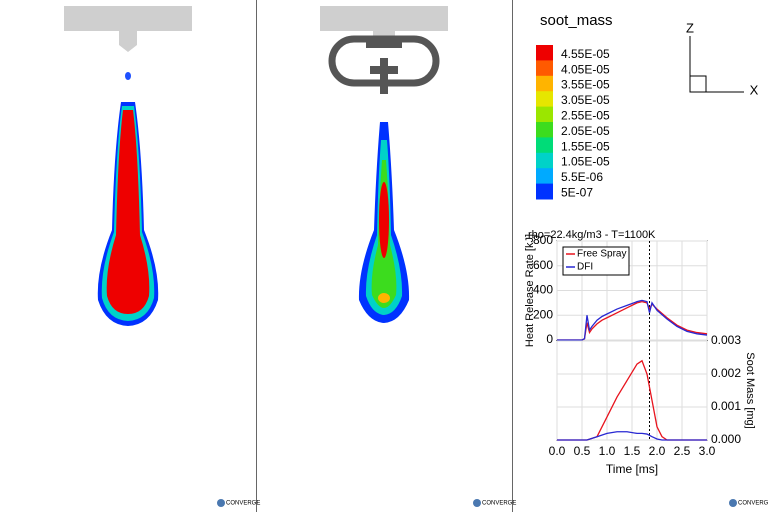 The width and height of the screenshot is (768, 512). I want to click on x-tick-label: 2.5, so click(682, 451).